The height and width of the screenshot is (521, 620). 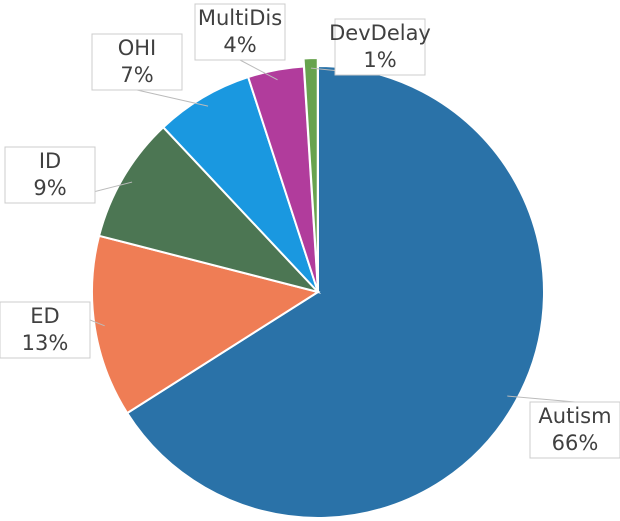 What do you see at coordinates (239, 45) in the screenshot?
I see `value-label: 4%` at bounding box center [239, 45].